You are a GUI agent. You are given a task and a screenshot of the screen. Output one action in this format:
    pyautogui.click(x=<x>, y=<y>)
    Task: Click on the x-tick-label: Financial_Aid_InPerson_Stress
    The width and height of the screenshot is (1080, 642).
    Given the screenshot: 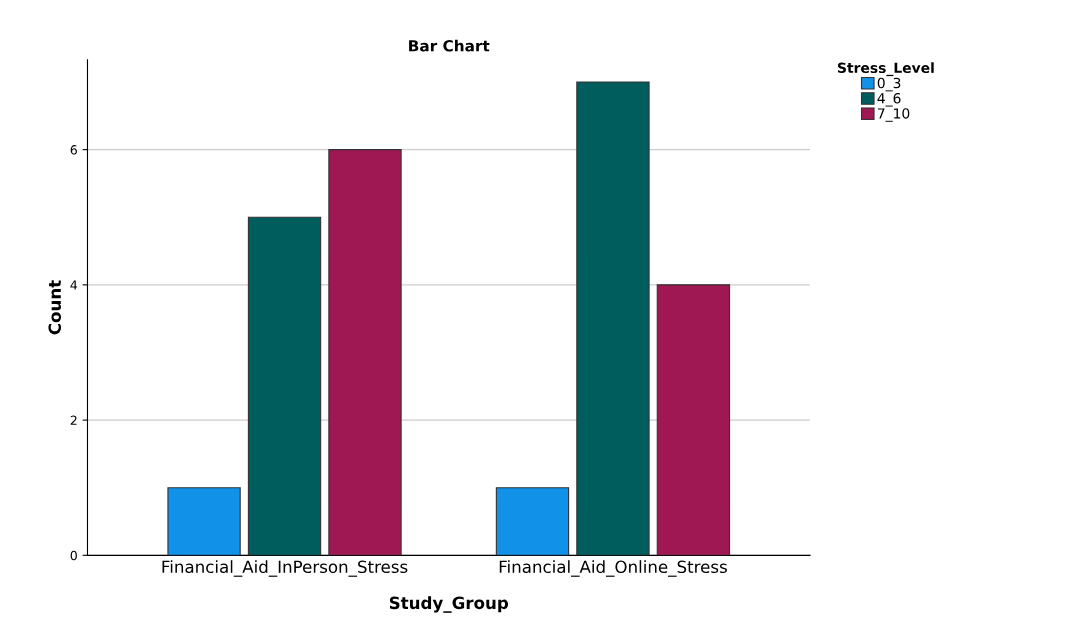 What is the action you would take?
    pyautogui.click(x=285, y=568)
    